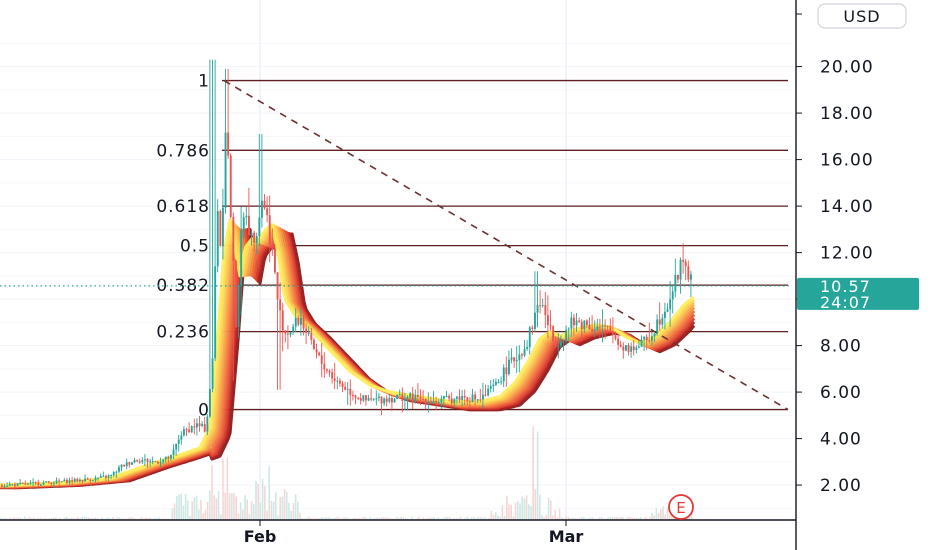 The width and height of the screenshot is (932, 550). Describe the element at coordinates (204, 411) in the screenshot. I see `fib-level-label-6: 0` at that location.